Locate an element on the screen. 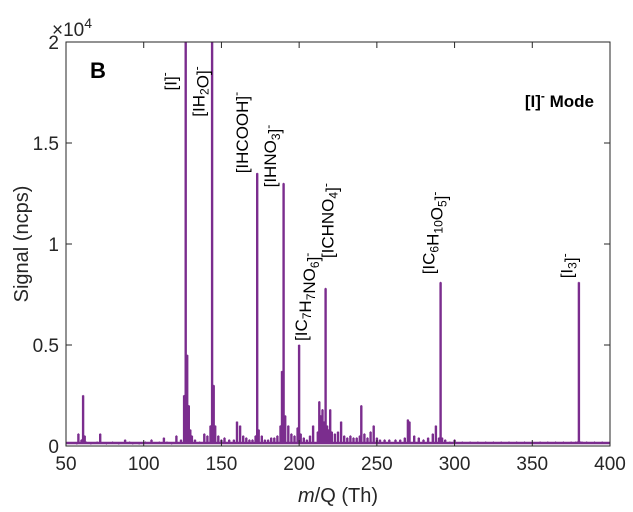 The image size is (633, 512). peak-label: [IC7H7NO6]- is located at coordinates (307, 297).